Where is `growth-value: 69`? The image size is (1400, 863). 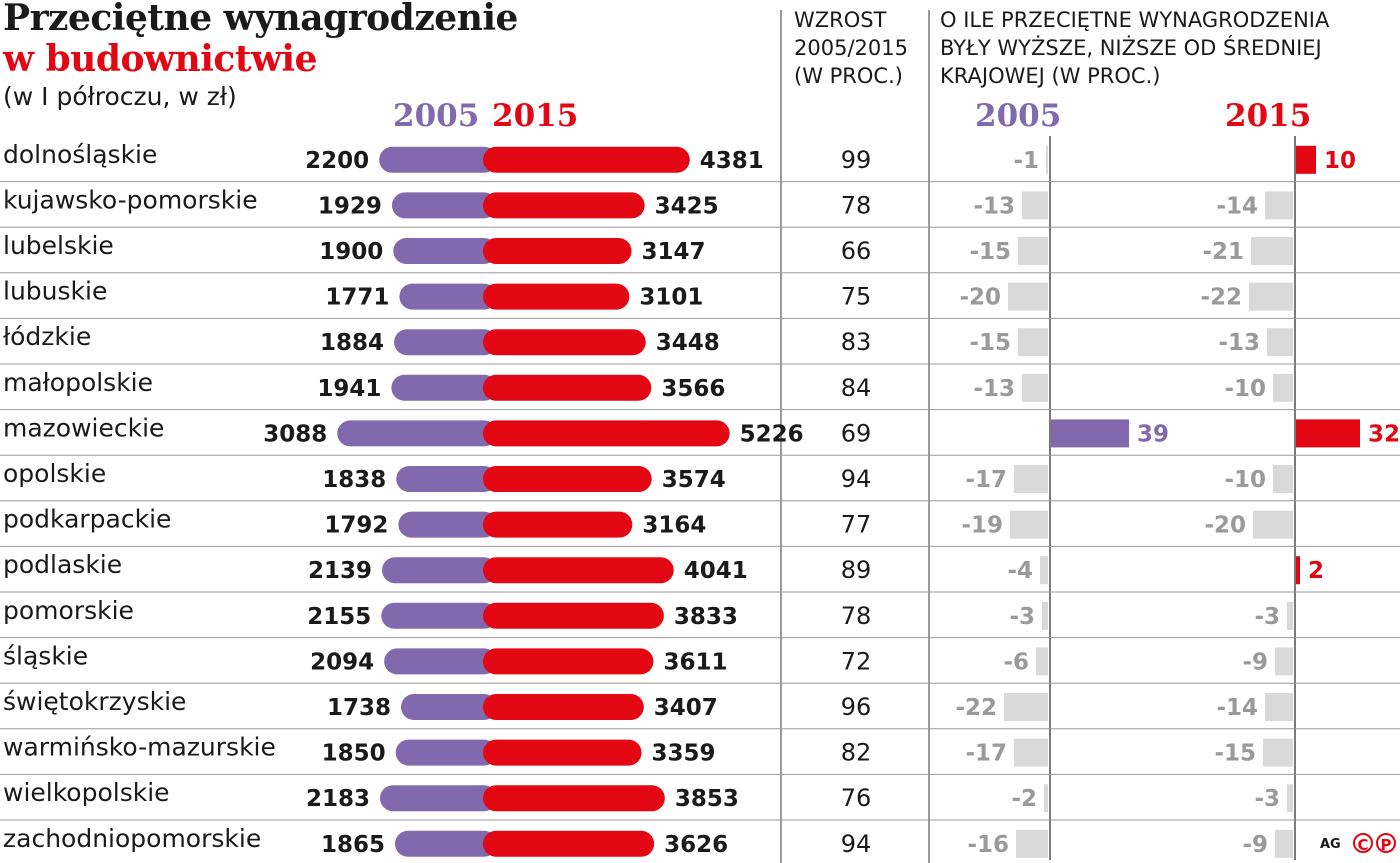 growth-value: 69 is located at coordinates (856, 433).